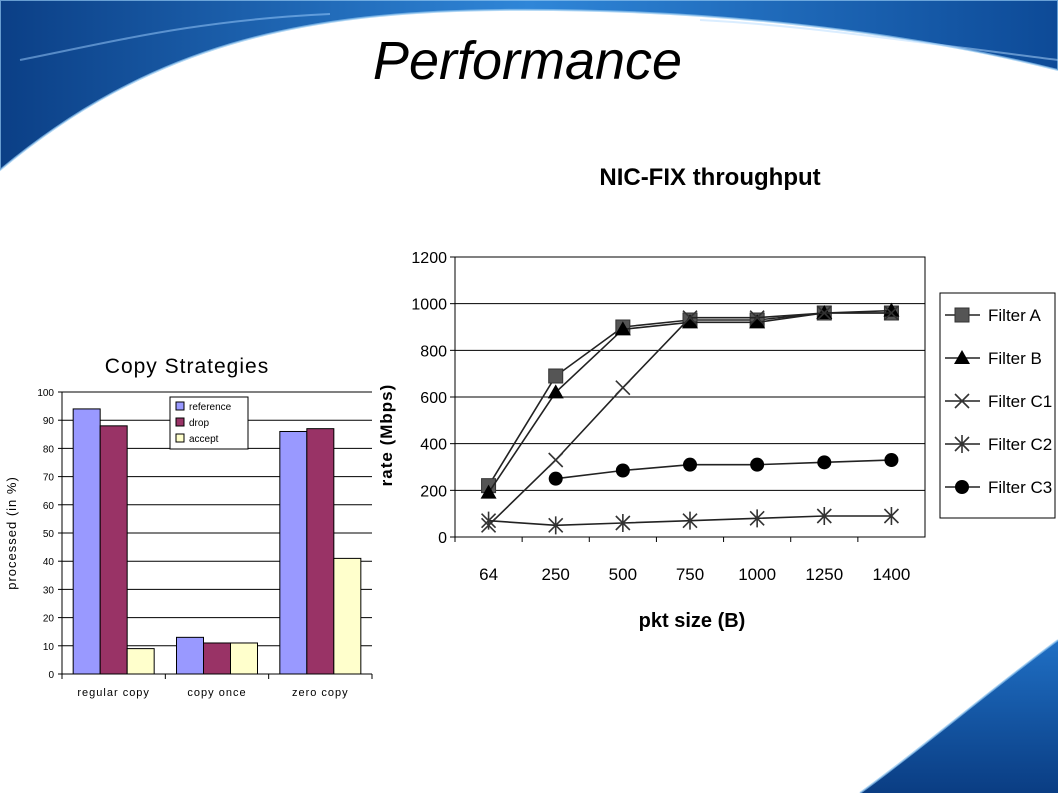 The width and height of the screenshot is (1058, 793). Describe the element at coordinates (962, 401) in the screenshot. I see `legend-marker-Filter C1` at that location.